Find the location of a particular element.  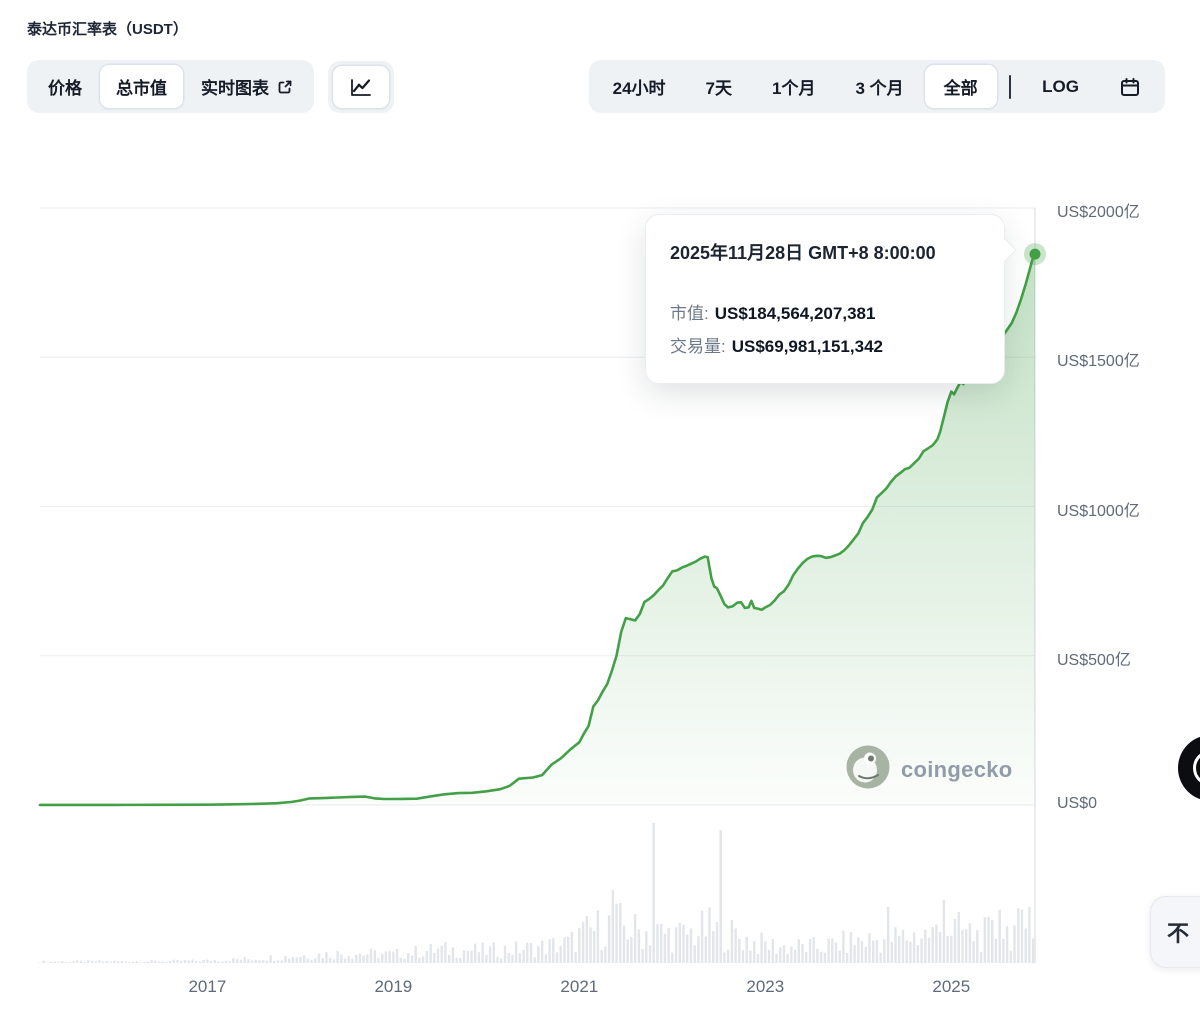

tooltip-marketcap-value: US$184,564,207,381 is located at coordinates (795, 313).